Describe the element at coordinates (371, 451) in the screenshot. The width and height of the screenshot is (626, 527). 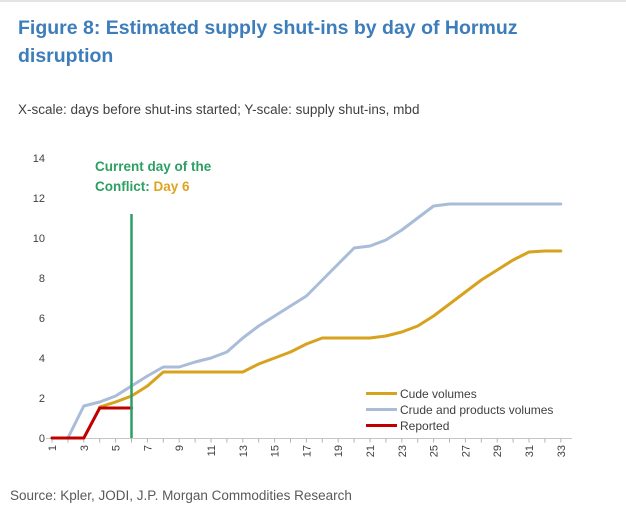
I see `x-tick-label: 21` at that location.